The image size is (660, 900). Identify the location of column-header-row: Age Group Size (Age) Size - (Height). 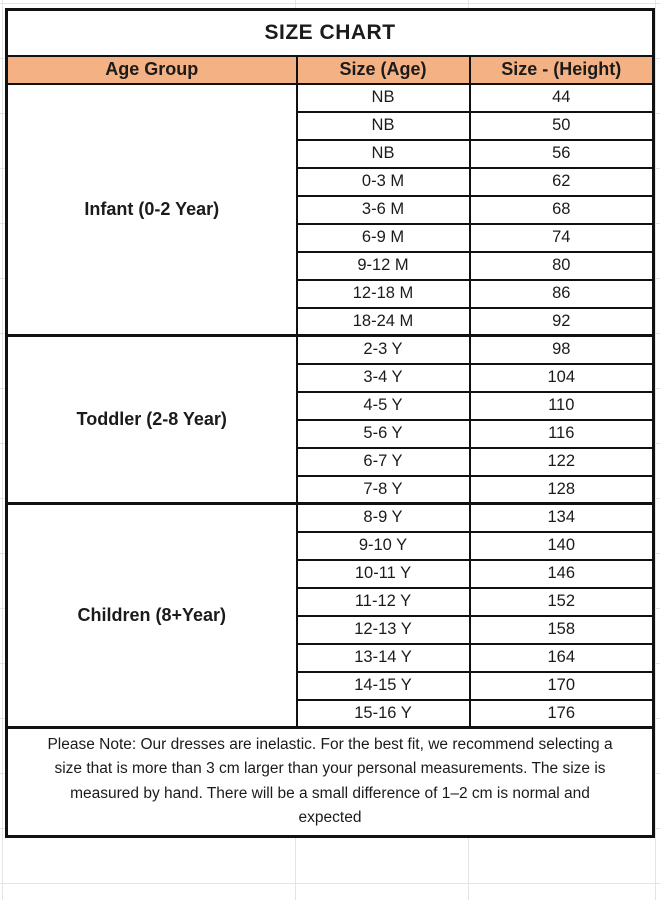
(330, 69).